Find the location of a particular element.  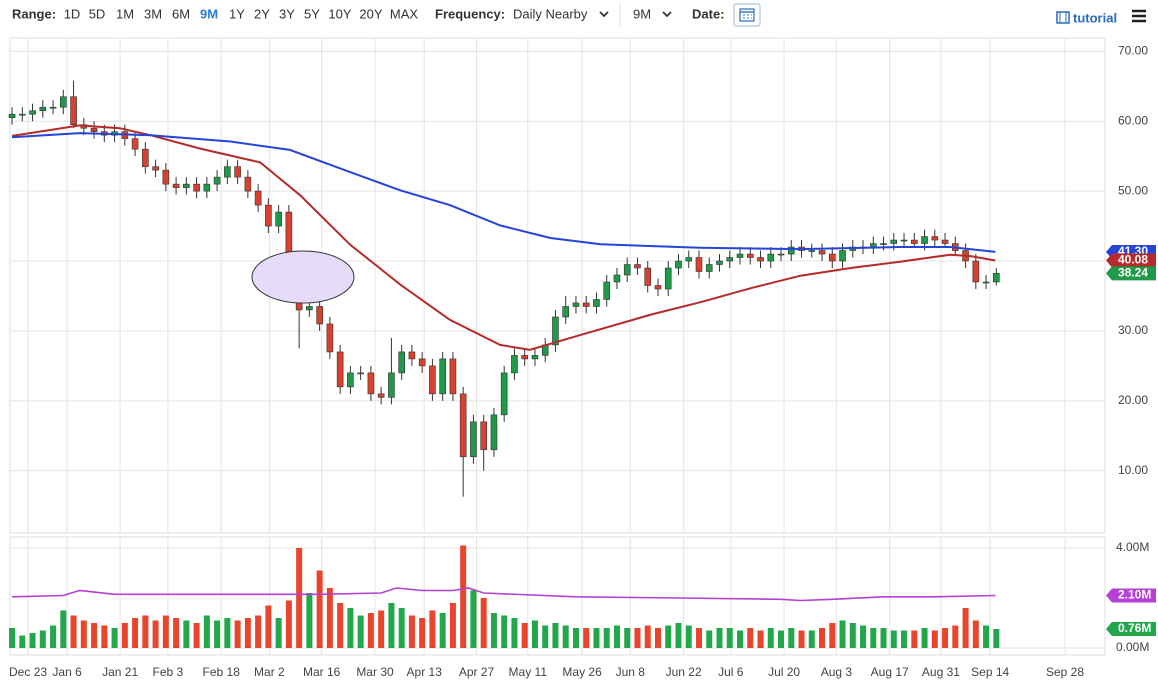

last-price-badge: 38.24 is located at coordinates (1131, 273).